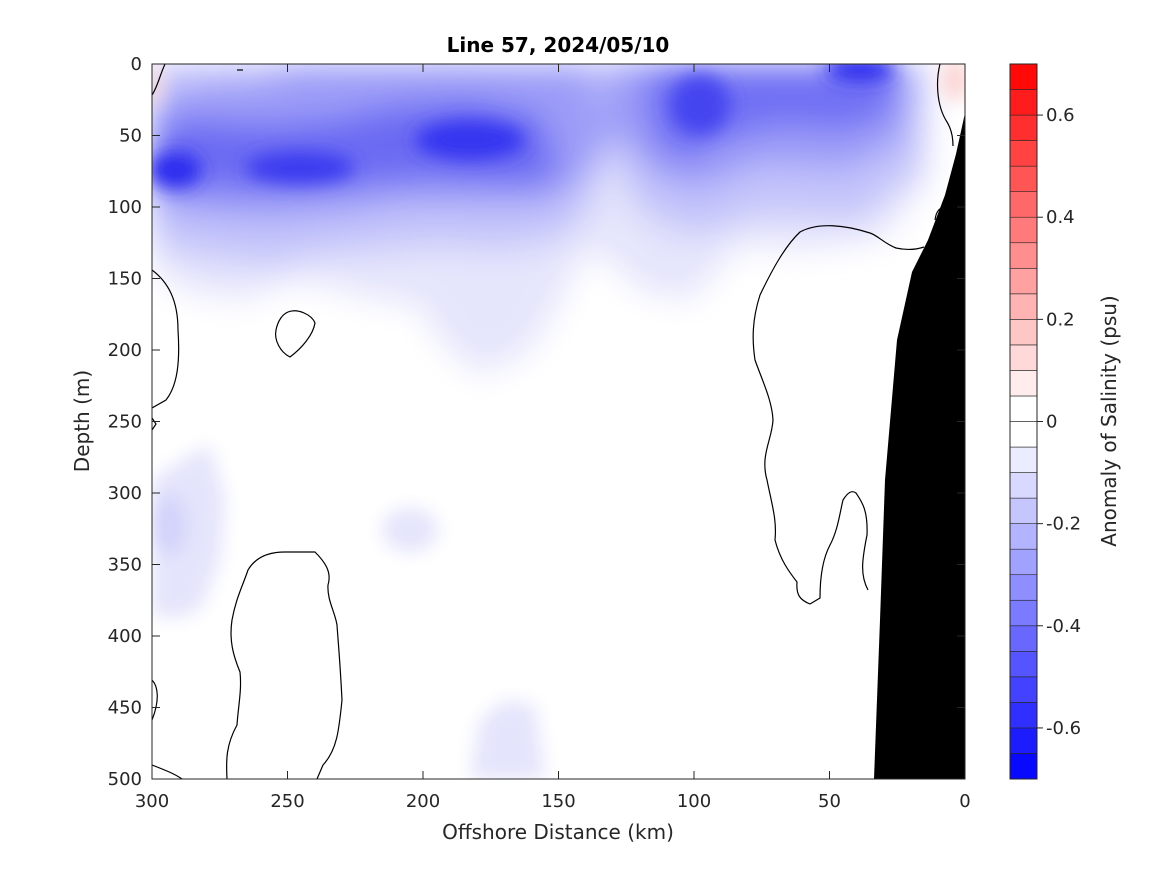  Describe the element at coordinates (558, 832) in the screenshot. I see `x-axis-label: Offshore Distance (km)` at that location.